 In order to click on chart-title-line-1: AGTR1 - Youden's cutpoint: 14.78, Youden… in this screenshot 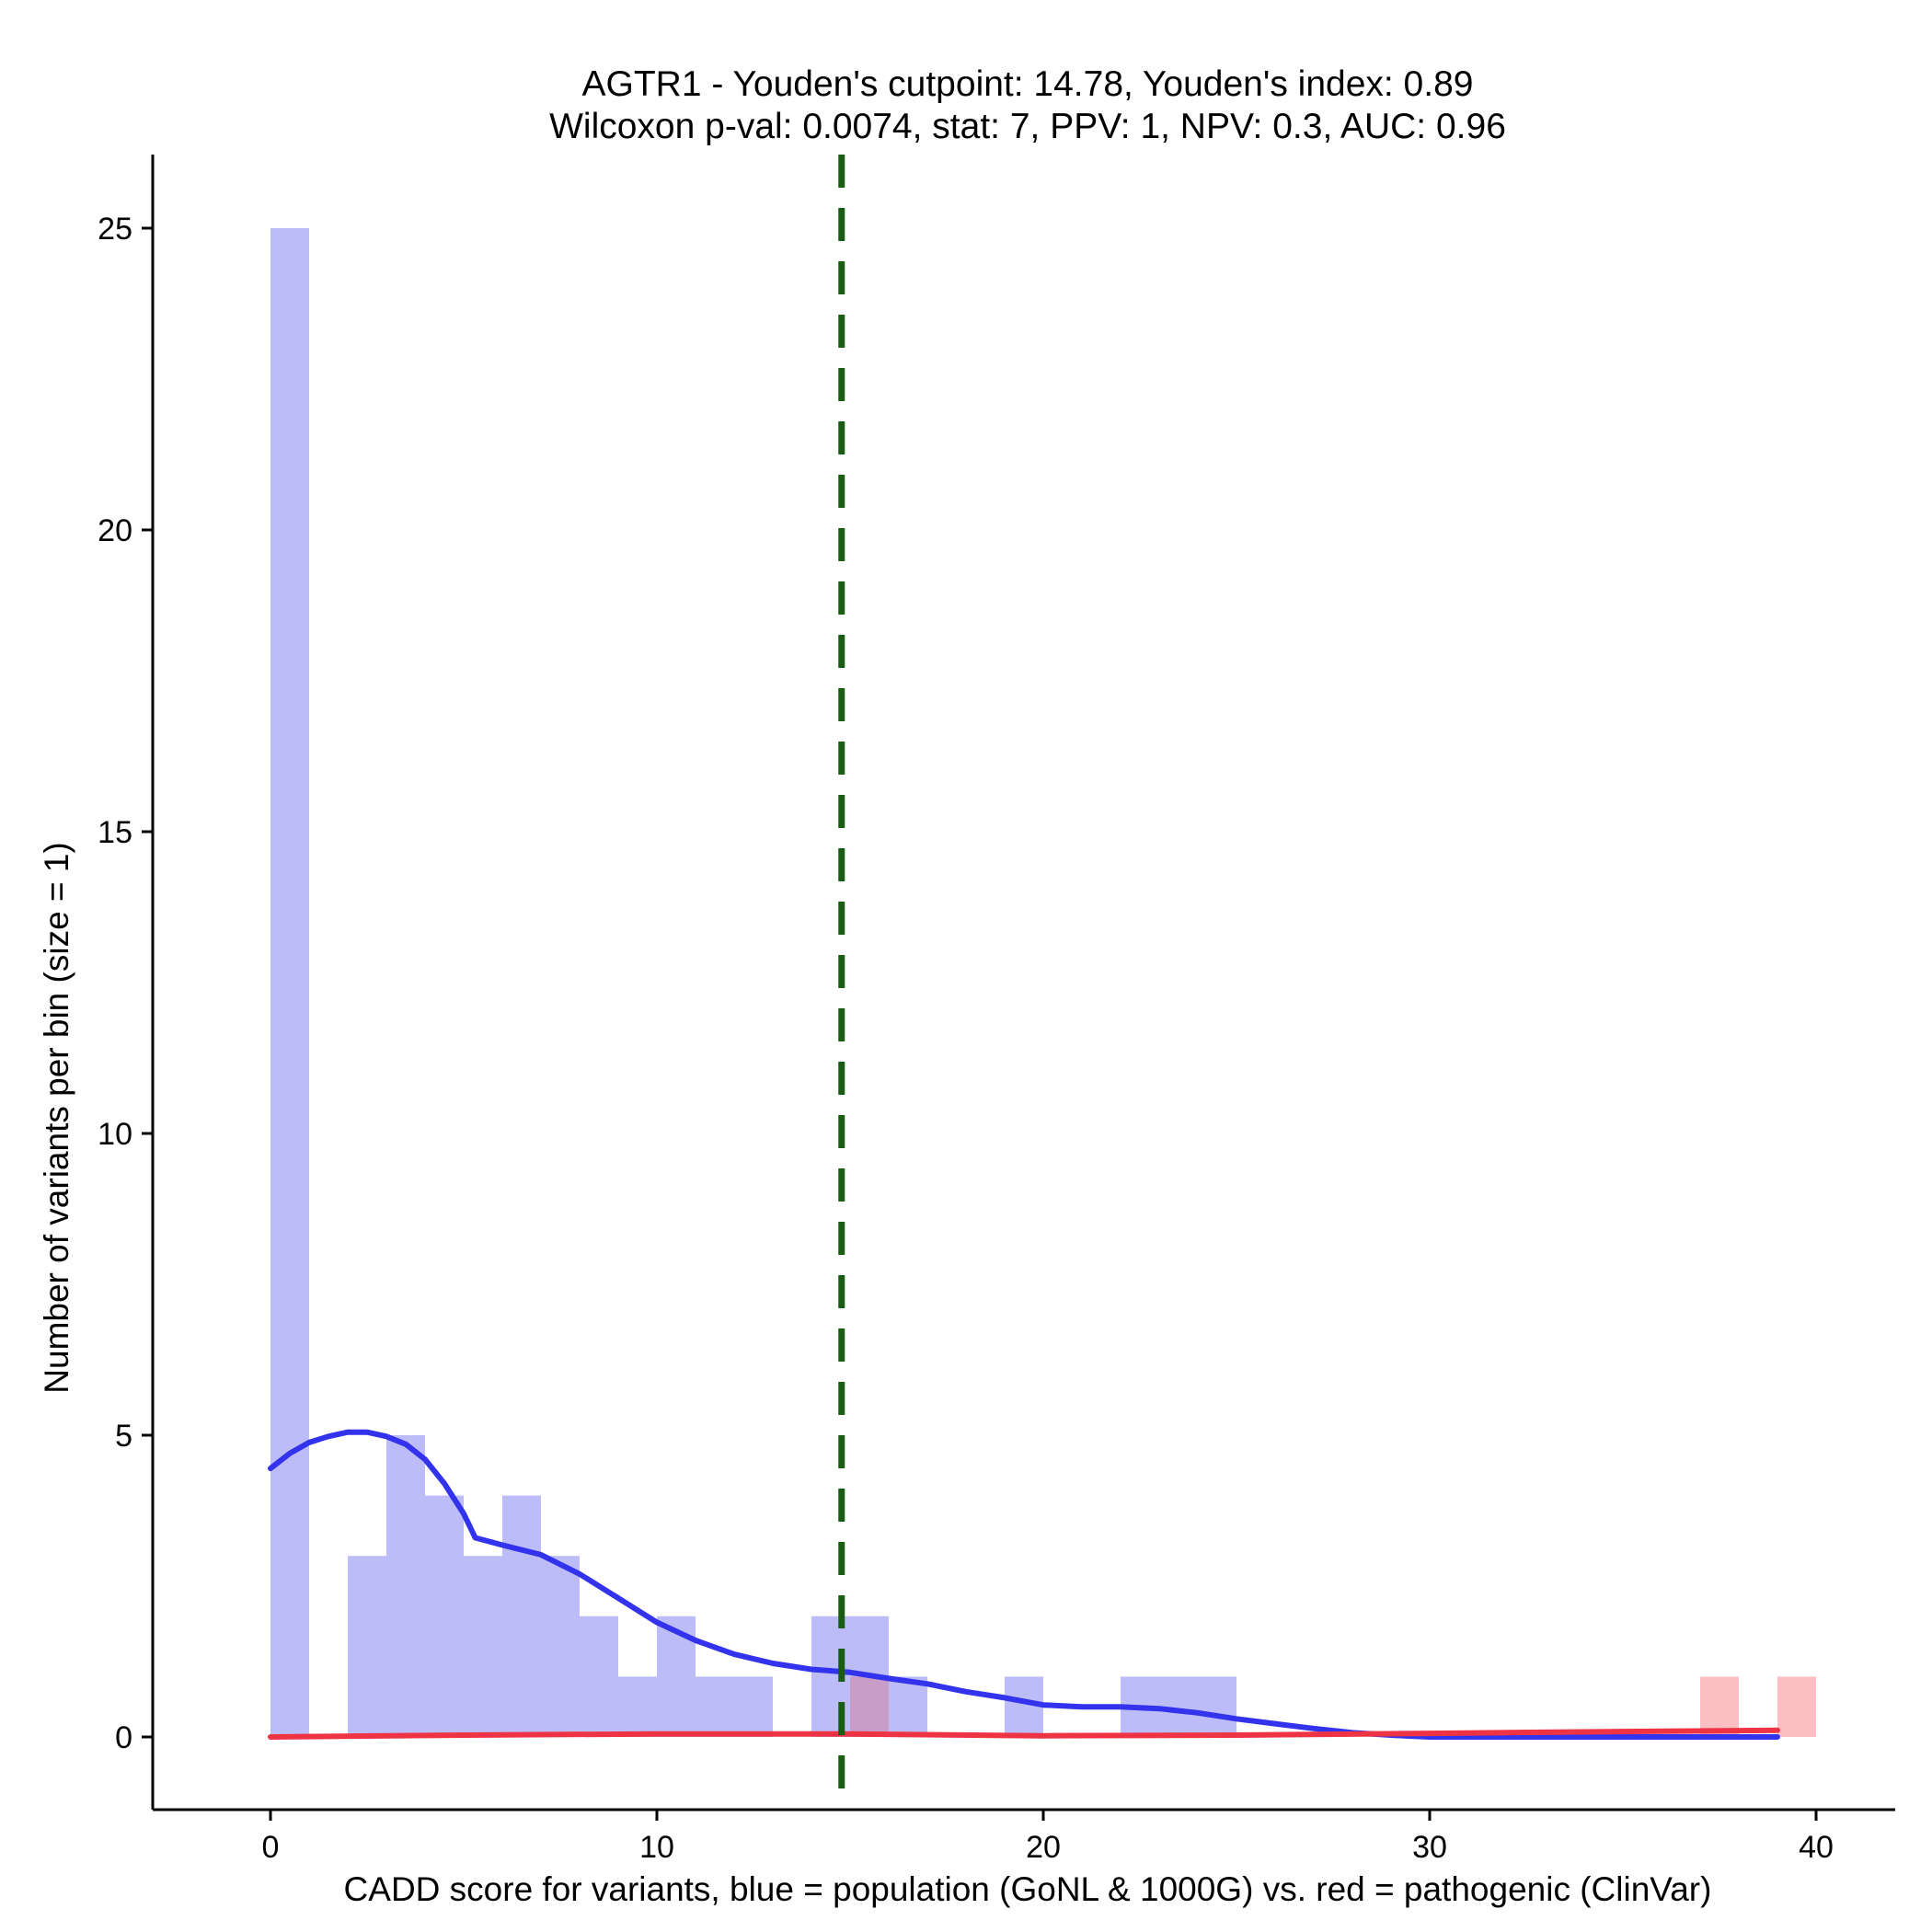, I will do `click(1028, 84)`.